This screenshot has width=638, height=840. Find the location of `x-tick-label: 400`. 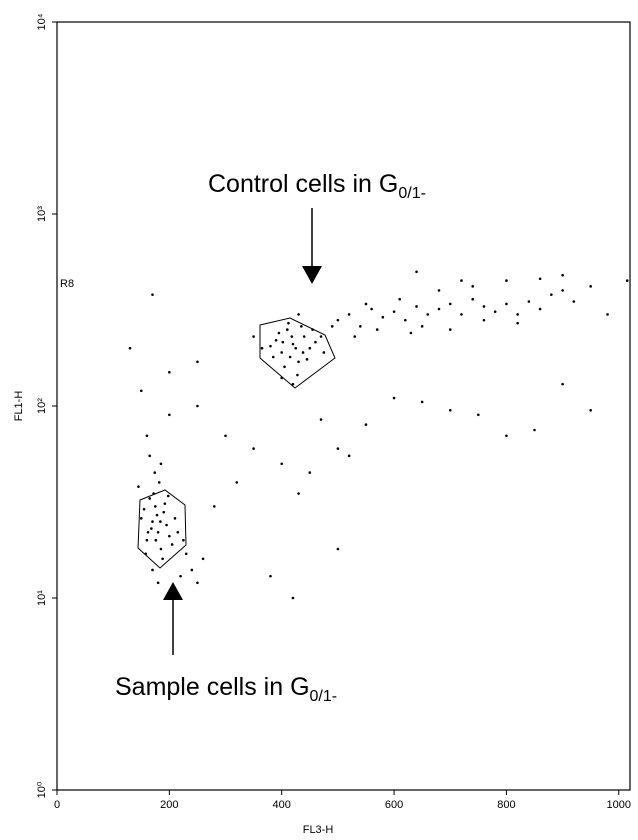

x-tick-label: 400 is located at coordinates (282, 805).